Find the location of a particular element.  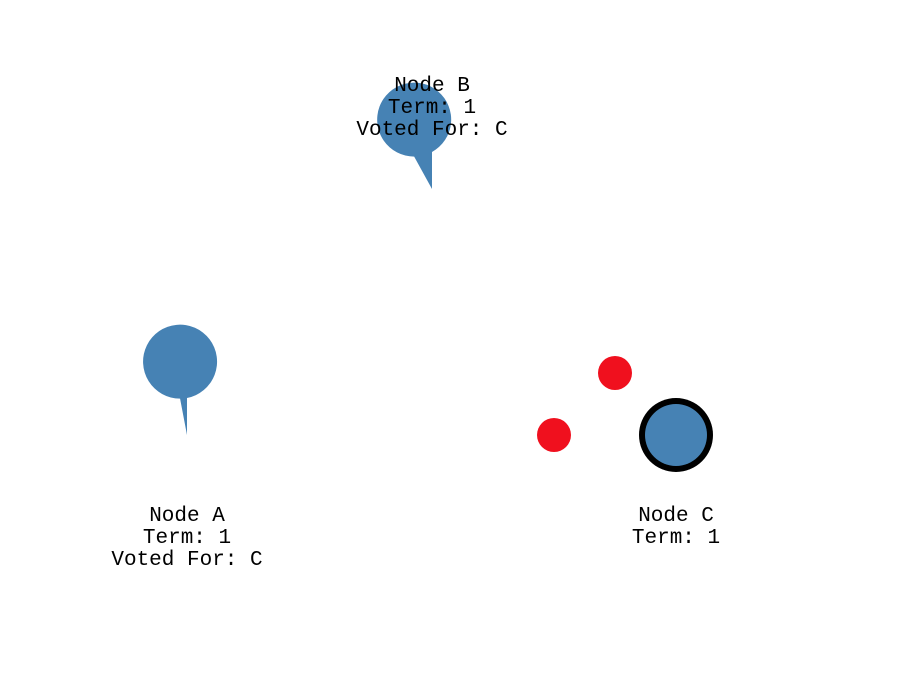

node-a-name: Node A is located at coordinates (187, 516).